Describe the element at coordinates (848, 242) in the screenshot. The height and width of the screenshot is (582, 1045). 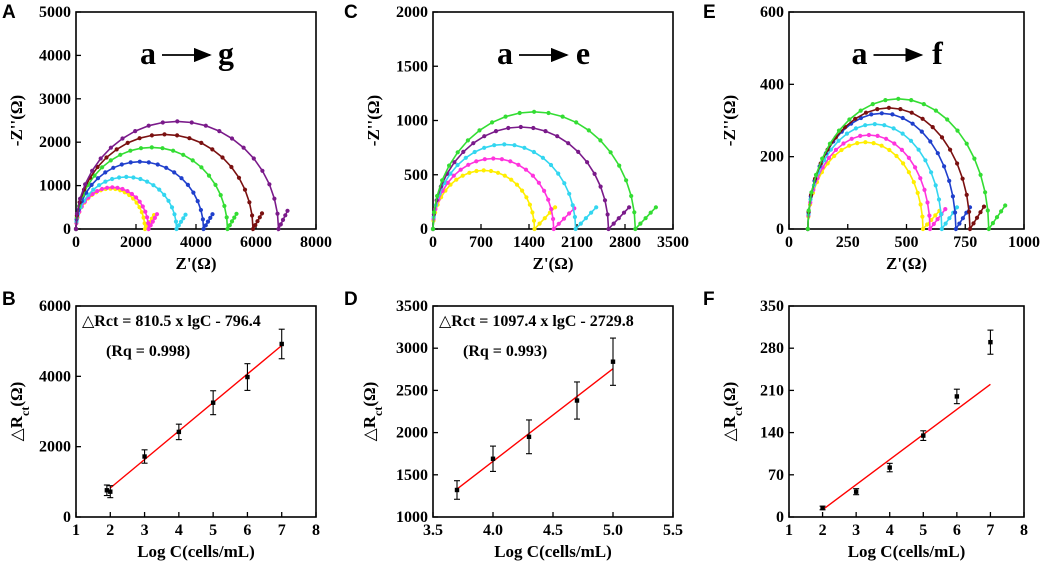
I see `x-tick-label: 250` at that location.